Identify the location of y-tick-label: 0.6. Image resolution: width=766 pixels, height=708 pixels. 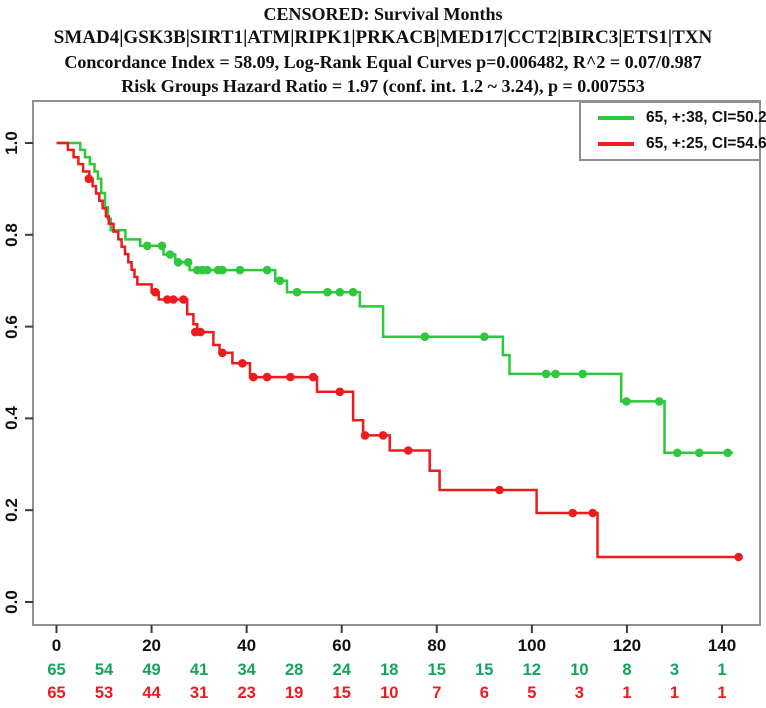
(11, 326).